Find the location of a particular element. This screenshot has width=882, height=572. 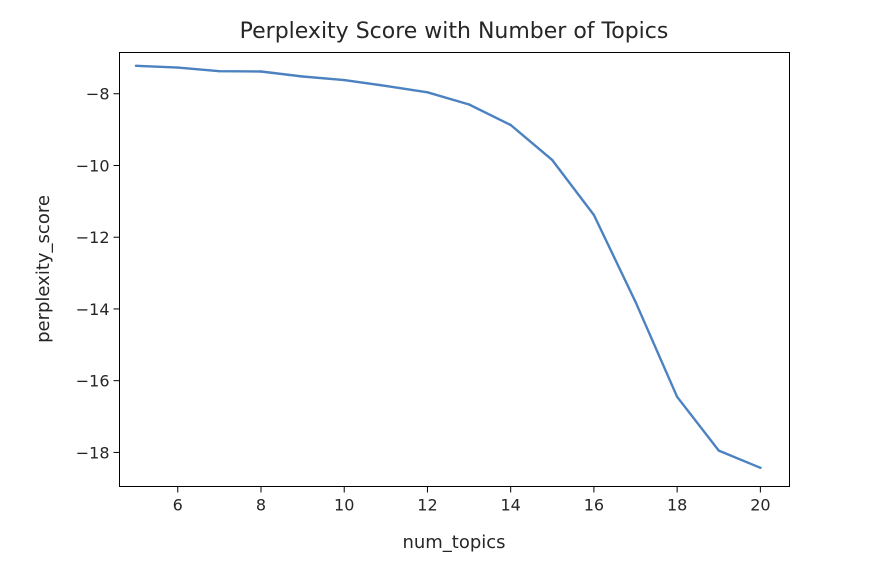

x-axis-ticks: 6 8 10 12 14 16 18 20 is located at coordinates (472, 500).